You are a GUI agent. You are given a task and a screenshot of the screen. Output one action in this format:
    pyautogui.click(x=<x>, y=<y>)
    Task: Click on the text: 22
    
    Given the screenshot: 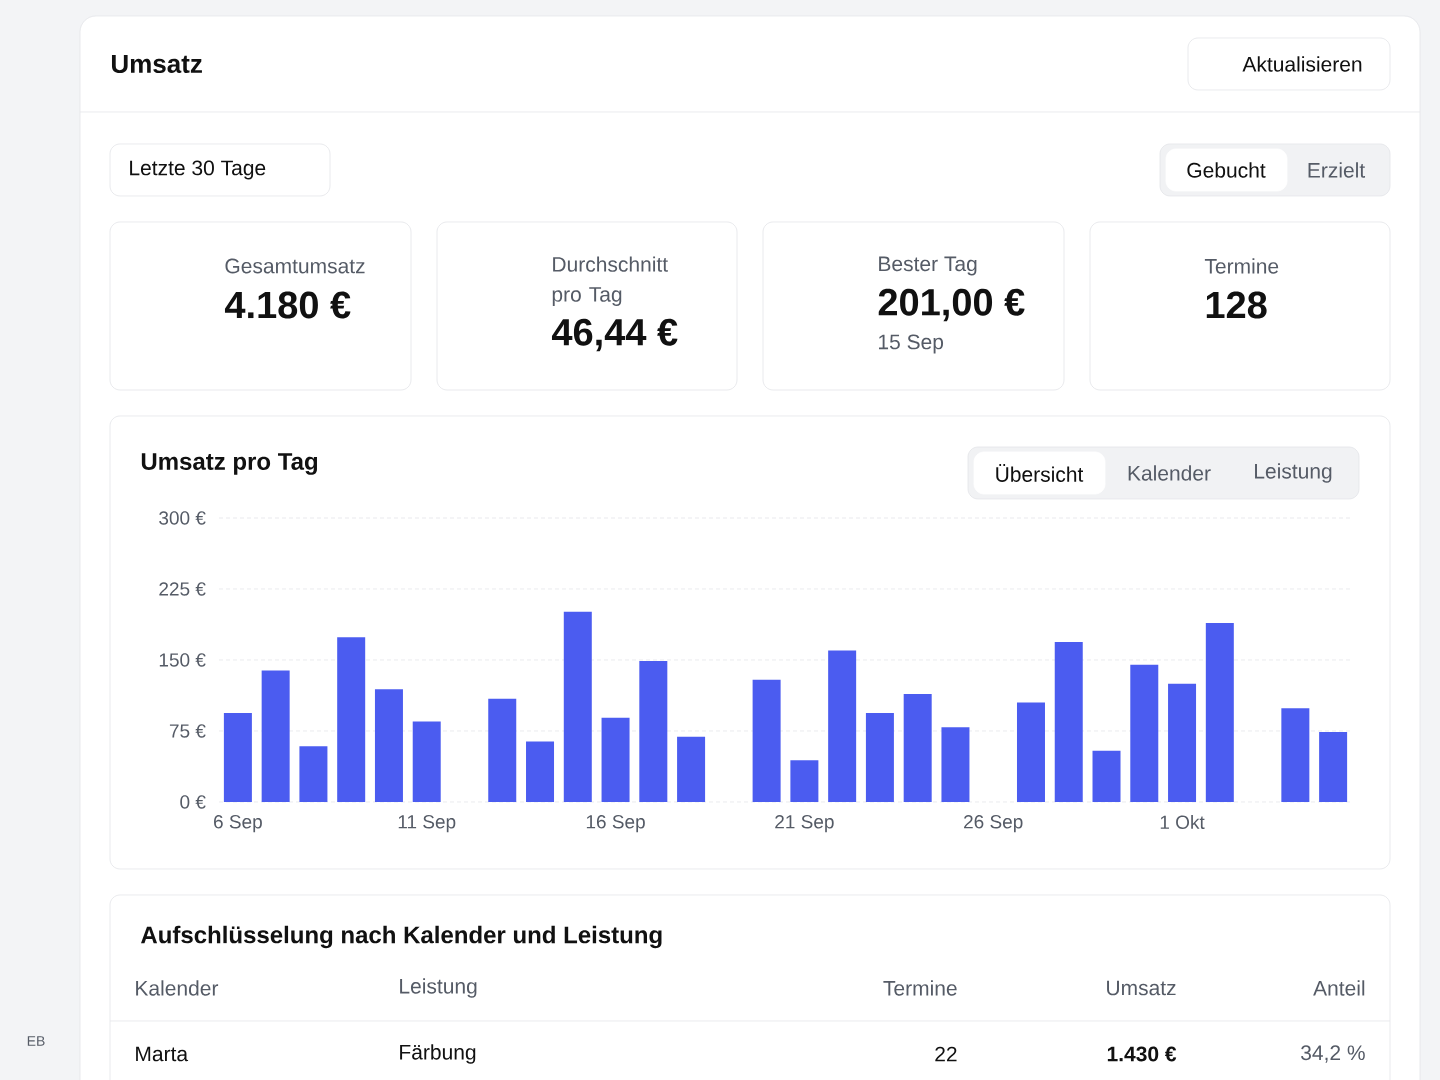 What is the action you would take?
    pyautogui.click(x=946, y=1054)
    